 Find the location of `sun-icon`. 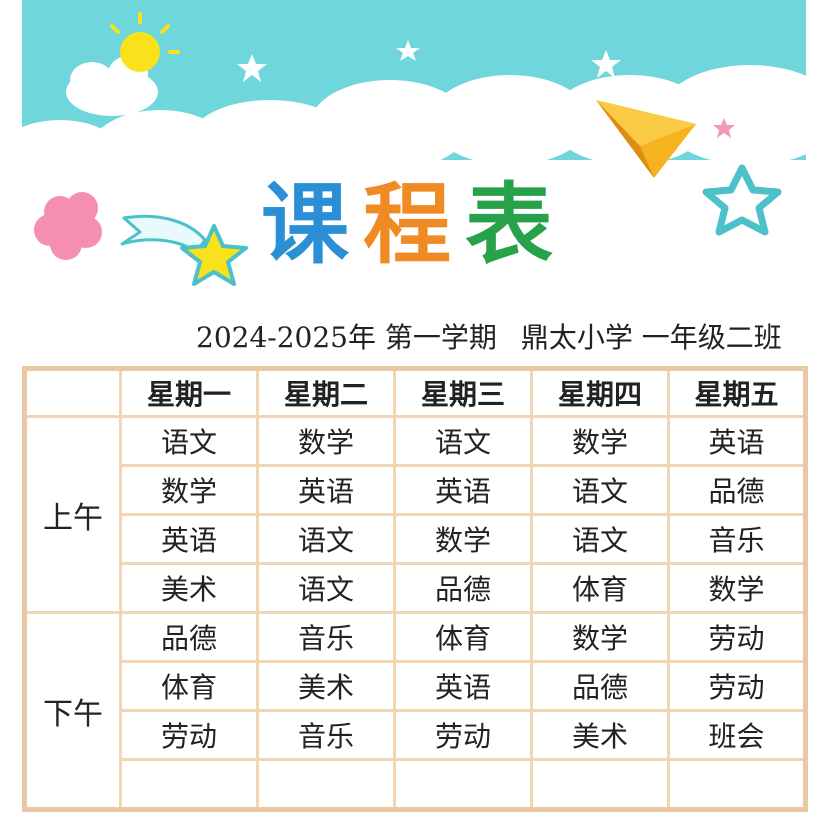

sun-icon is located at coordinates (145, 42).